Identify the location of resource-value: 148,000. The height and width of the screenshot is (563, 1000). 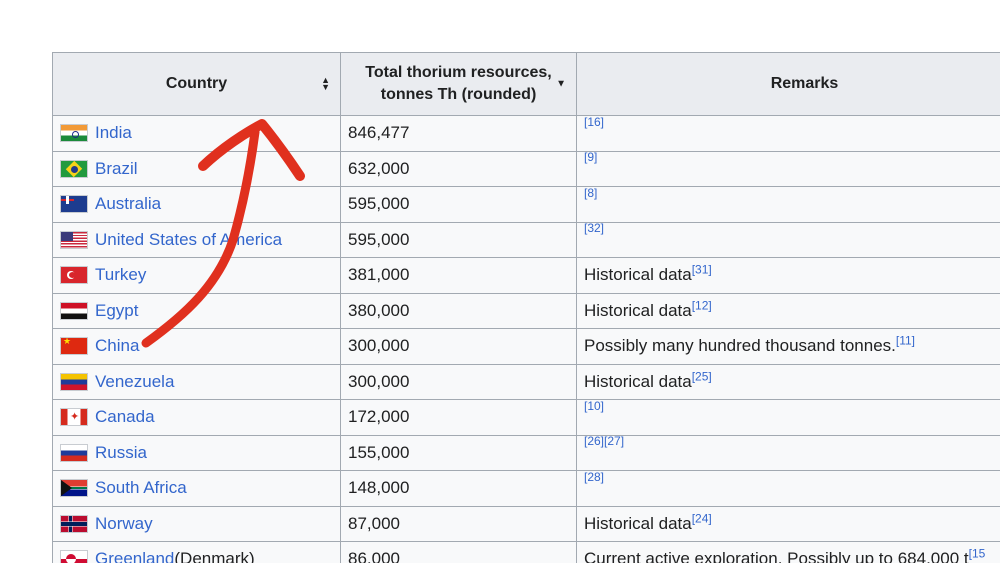
(458, 488).